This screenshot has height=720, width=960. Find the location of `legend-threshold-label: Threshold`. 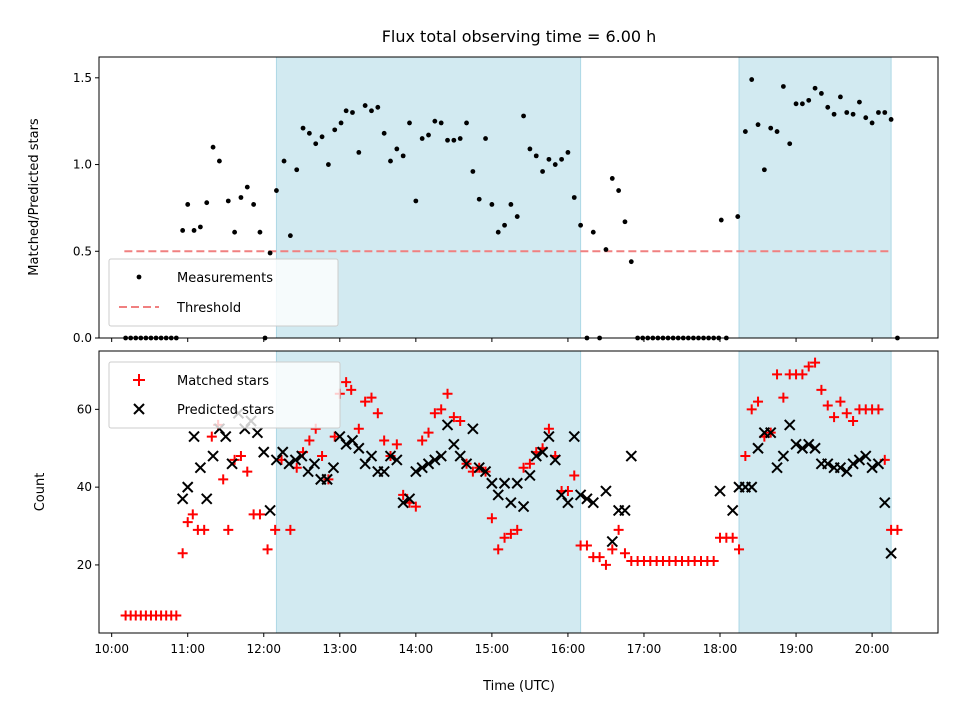

legend-threshold-label: Threshold is located at coordinates (208, 308).